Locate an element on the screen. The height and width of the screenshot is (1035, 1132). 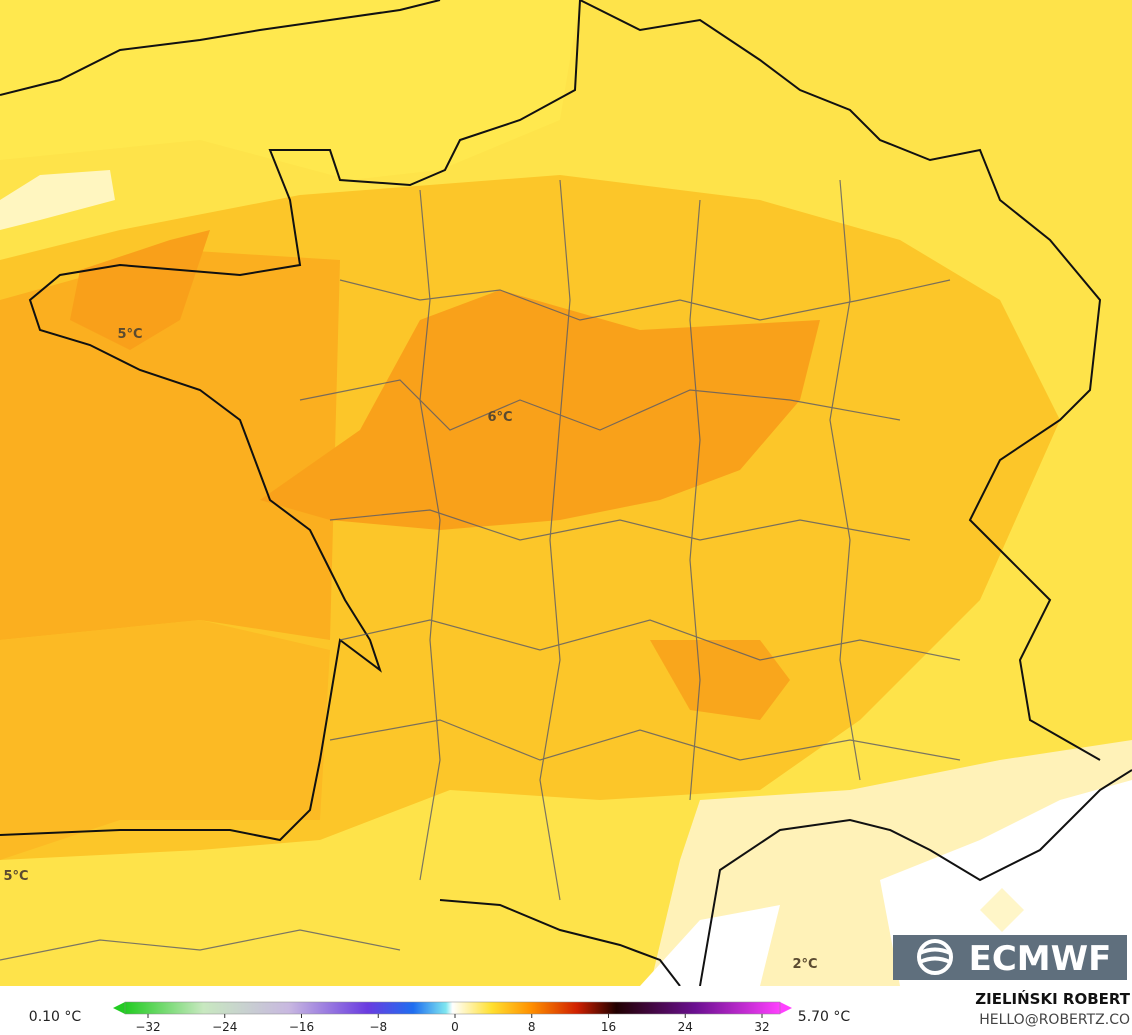
legend: 0.10 °C 5.70 °C −32 −24 −16 −8 0 8 16 24 32 is located at coordinates (440, 1017).